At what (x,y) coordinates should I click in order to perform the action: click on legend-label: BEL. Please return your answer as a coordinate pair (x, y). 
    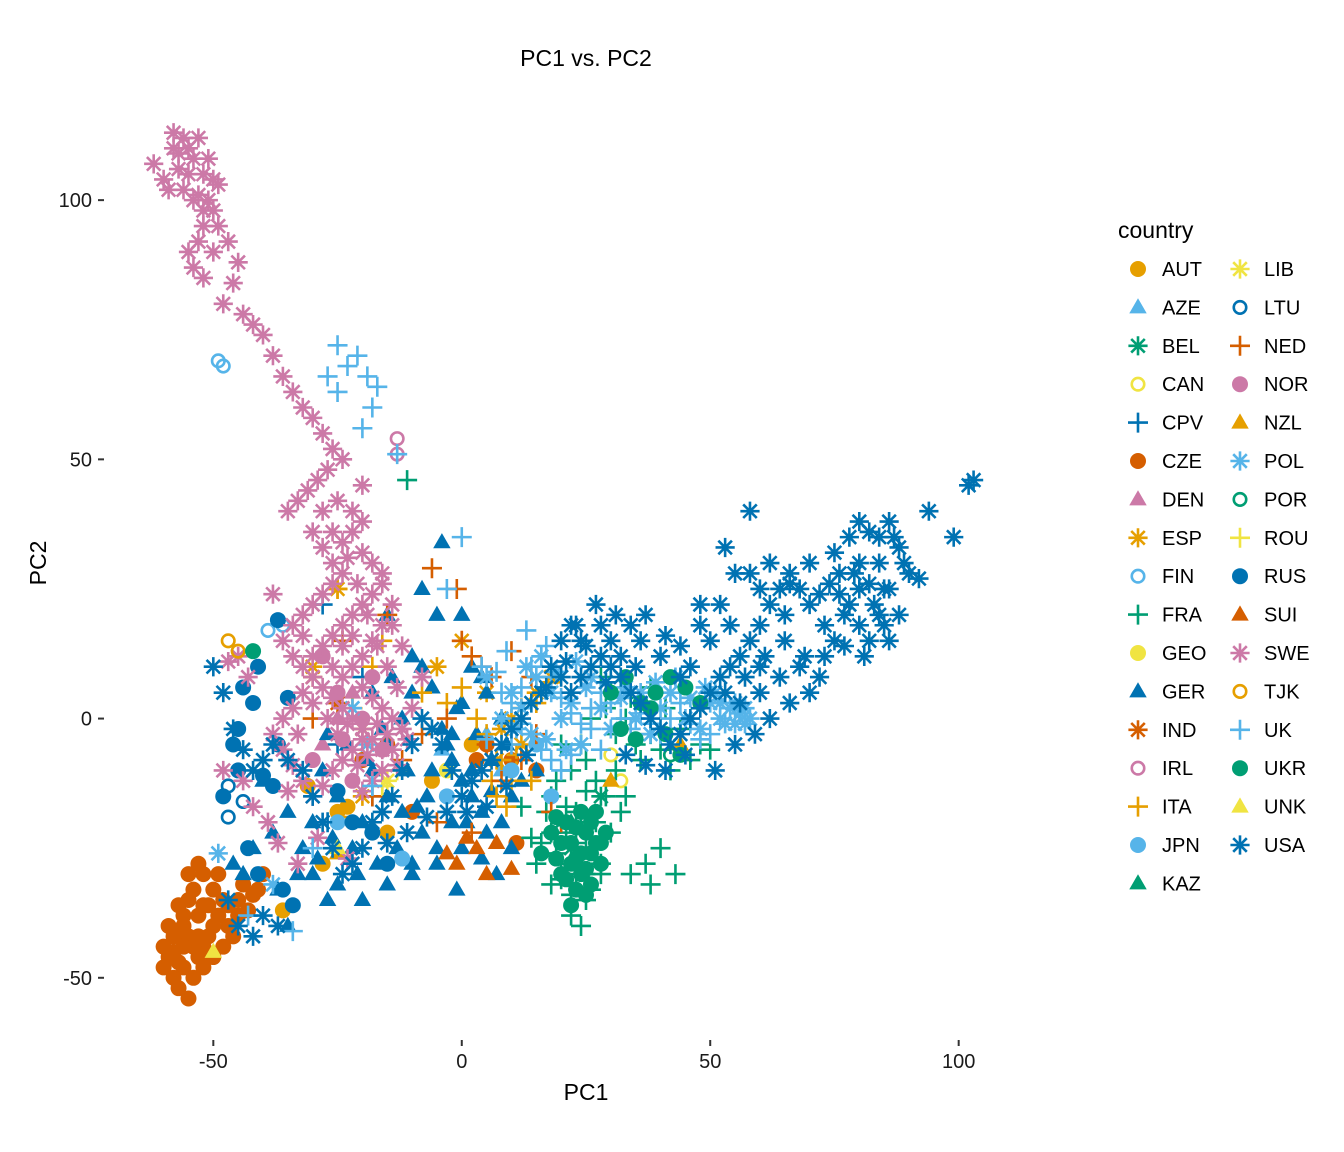
    Looking at the image, I should click on (1181, 347).